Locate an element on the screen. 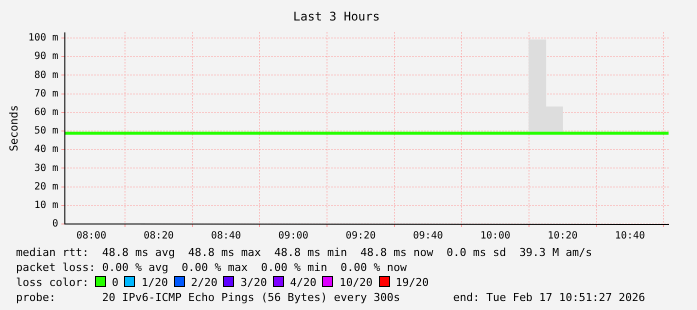 This screenshot has height=310, width=697. y-tick-label: 60 m is located at coordinates (46, 112).